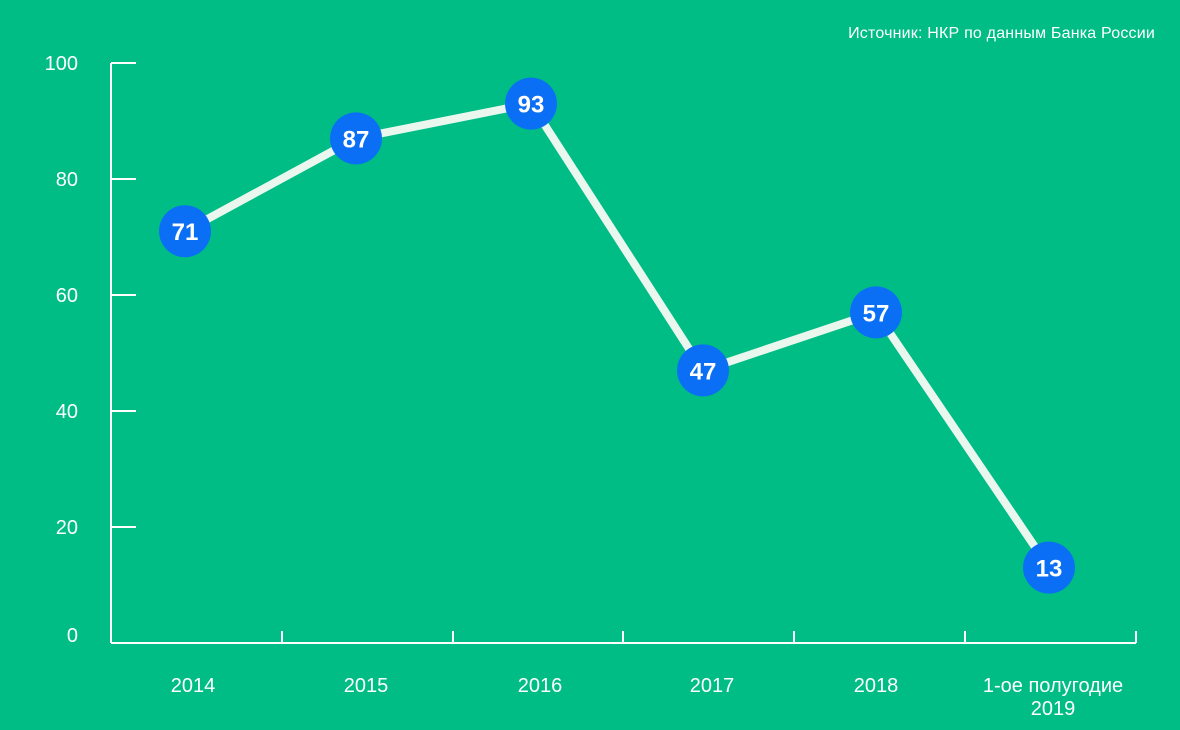 The width and height of the screenshot is (1180, 730). Describe the element at coordinates (67, 412) in the screenshot. I see `y-tick-label: 40` at that location.